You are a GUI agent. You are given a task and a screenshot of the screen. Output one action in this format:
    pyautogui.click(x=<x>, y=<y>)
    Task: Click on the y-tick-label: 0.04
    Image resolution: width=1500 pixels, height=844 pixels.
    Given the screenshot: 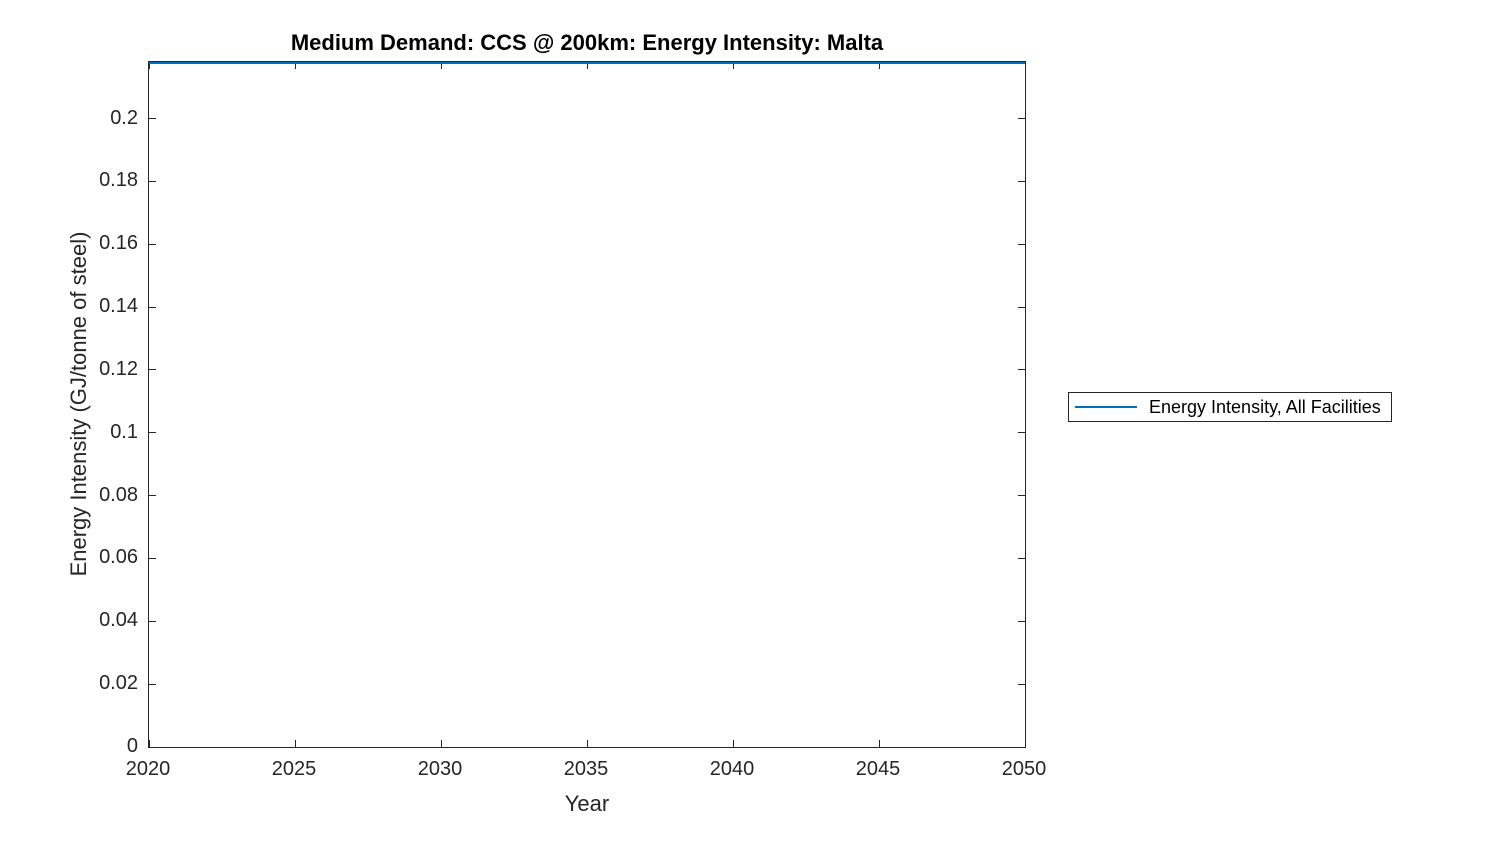 What is the action you would take?
    pyautogui.click(x=118, y=620)
    